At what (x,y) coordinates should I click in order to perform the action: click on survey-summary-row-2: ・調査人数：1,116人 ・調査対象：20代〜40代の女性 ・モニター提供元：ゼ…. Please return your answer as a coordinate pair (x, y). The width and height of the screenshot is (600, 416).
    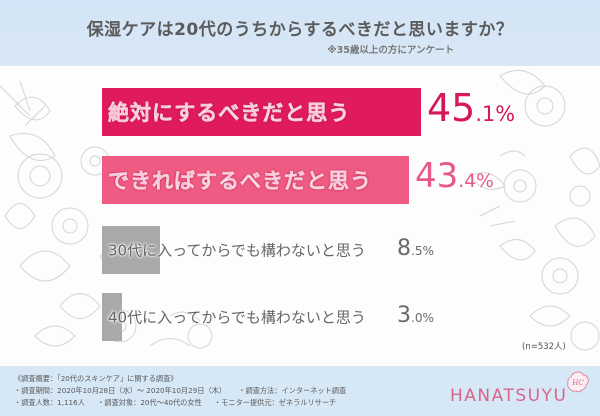
    Looking at the image, I should click on (185, 403).